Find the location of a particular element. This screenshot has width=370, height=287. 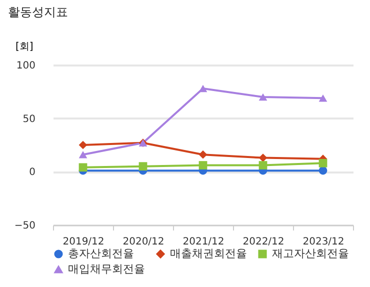

y-tick-label: 50 is located at coordinates (29, 119).